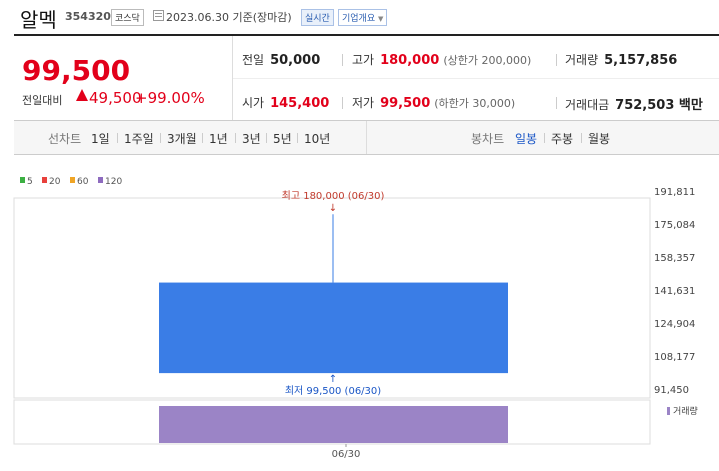 The width and height of the screenshot is (719, 471). What do you see at coordinates (333, 328) in the screenshot?
I see `candle-body` at bounding box center [333, 328].